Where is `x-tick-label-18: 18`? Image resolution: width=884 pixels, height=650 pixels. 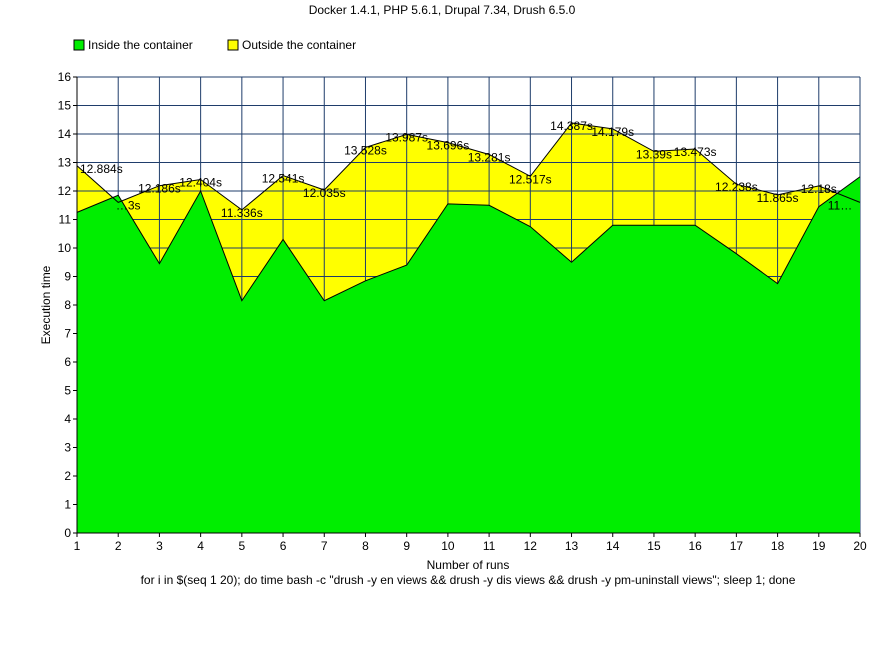
x-tick-label-18: 18 is located at coordinates (778, 546).